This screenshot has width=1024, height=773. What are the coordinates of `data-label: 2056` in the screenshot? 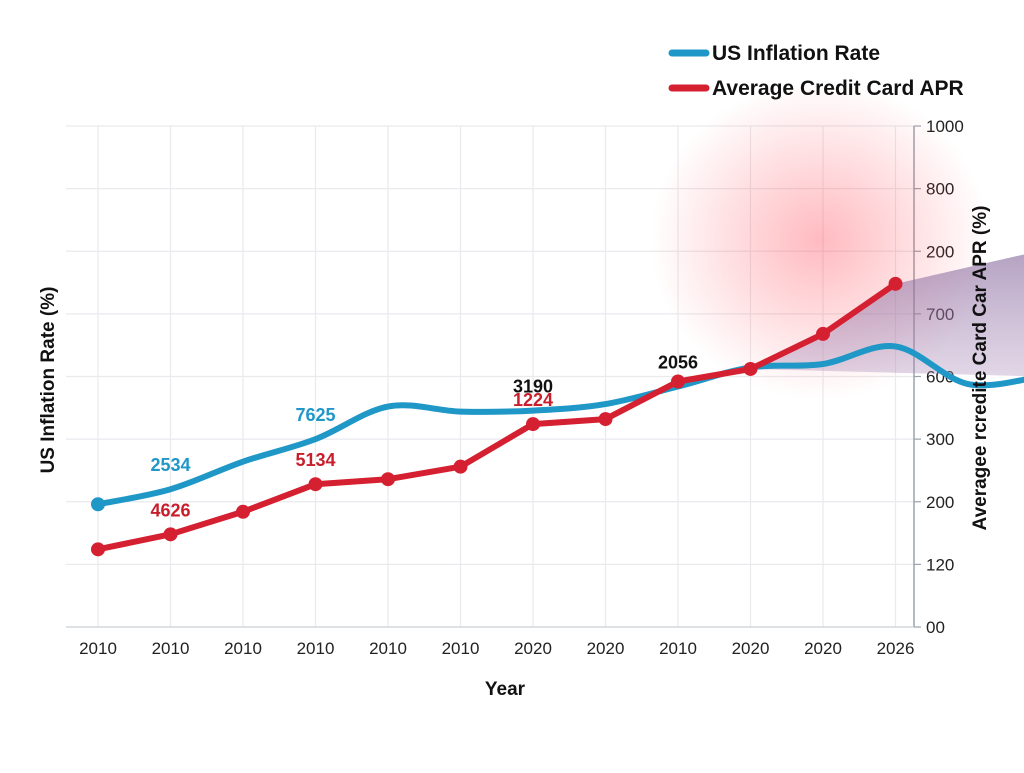 It's located at (678, 363).